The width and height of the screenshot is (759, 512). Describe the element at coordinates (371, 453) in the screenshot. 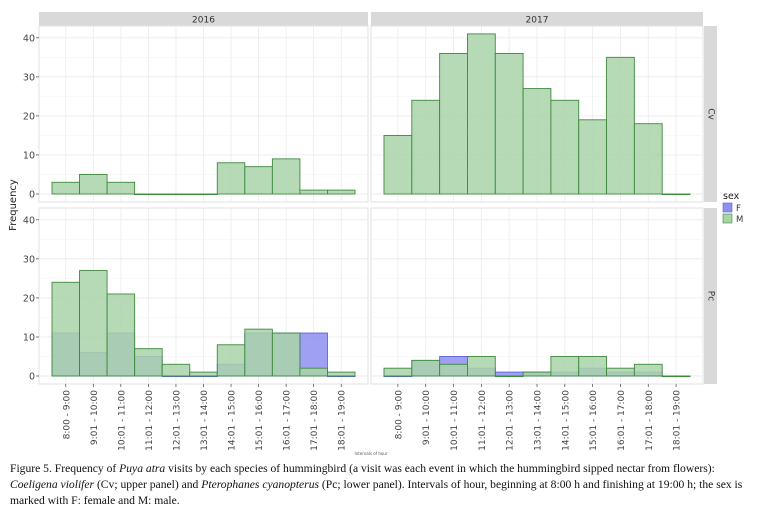

I see `x-axis-title: Intervals of hour` at that location.